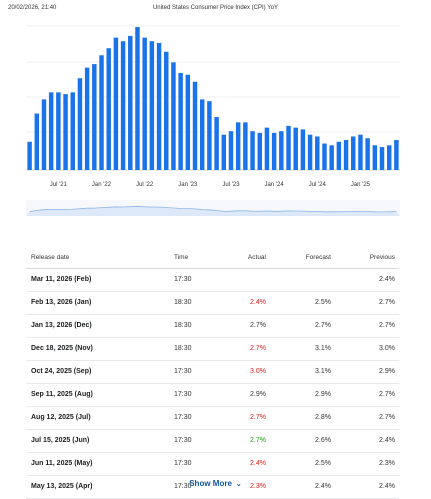 Image resolution: width=431 pixels, height=499 pixels. What do you see at coordinates (323, 394) in the screenshot?
I see `forecast-cell: 2.9%` at bounding box center [323, 394].